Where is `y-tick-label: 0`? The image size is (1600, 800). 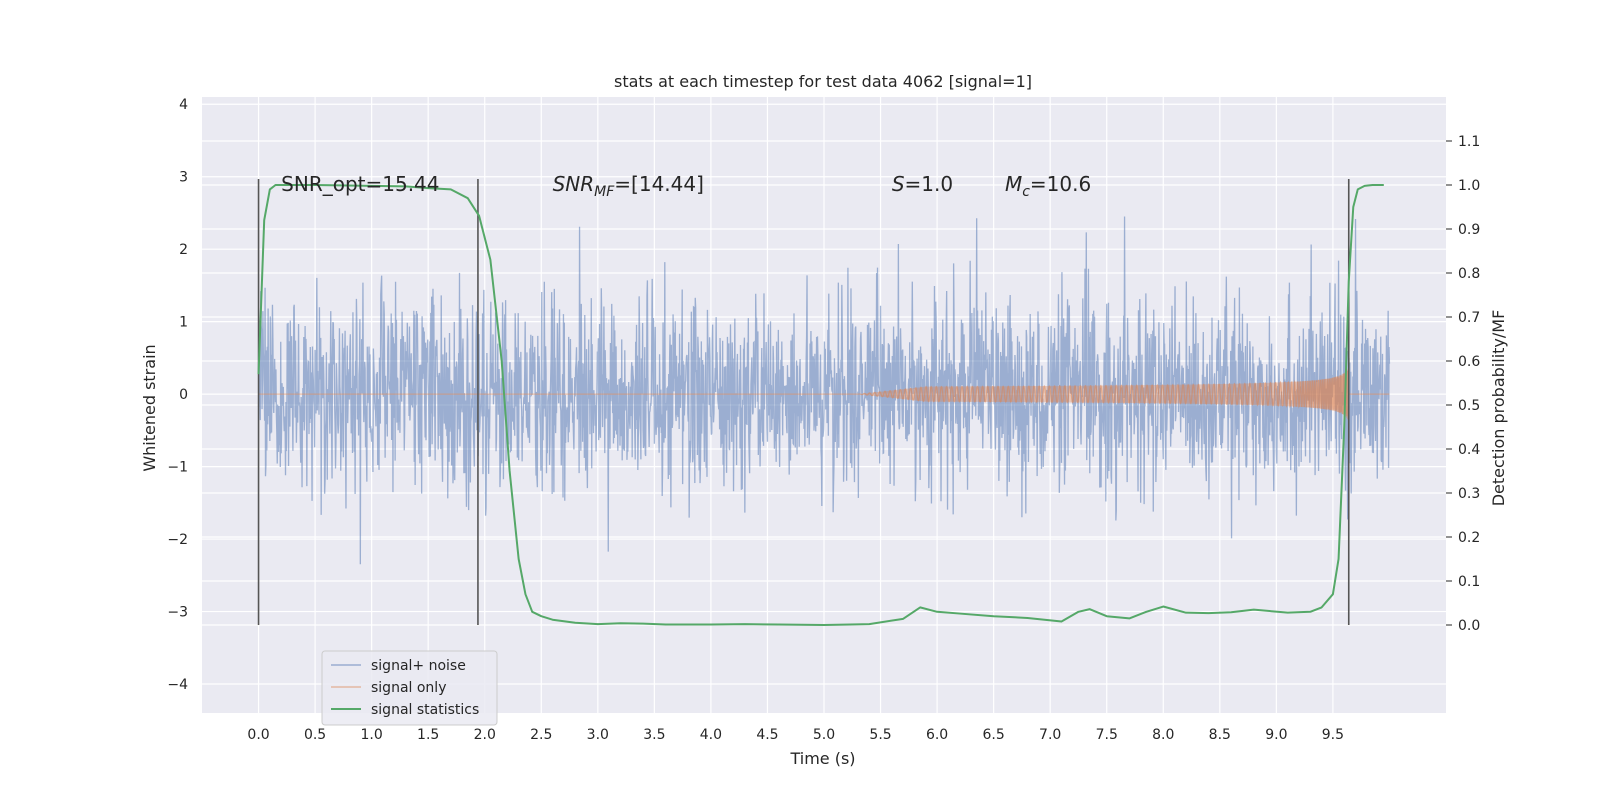
y-tick-label: 0 is located at coordinates (183, 395).